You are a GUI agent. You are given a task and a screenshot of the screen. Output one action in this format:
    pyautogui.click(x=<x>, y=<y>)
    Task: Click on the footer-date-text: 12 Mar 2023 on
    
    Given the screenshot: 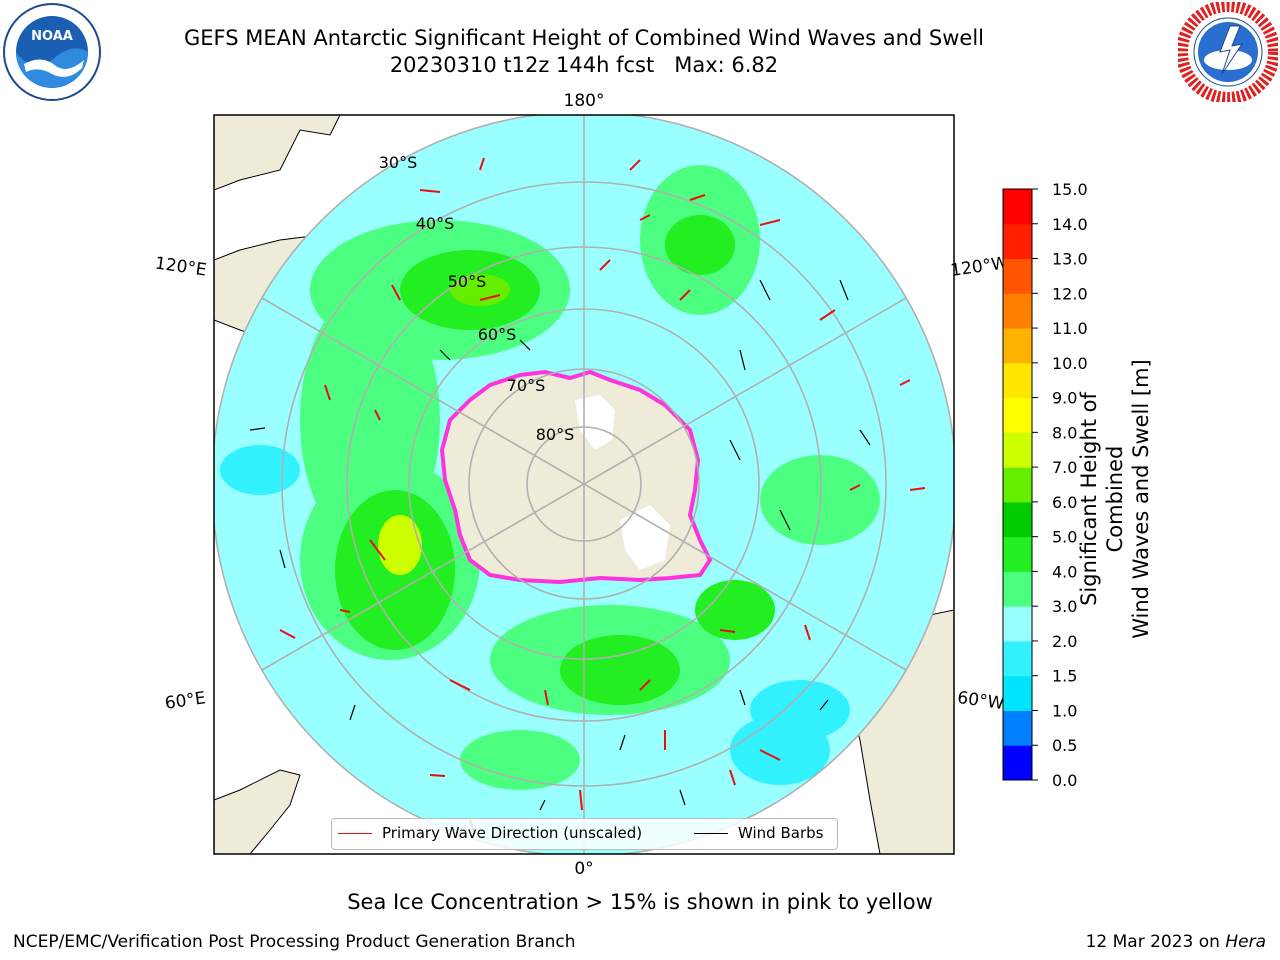 What is the action you would take?
    pyautogui.click(x=1152, y=942)
    